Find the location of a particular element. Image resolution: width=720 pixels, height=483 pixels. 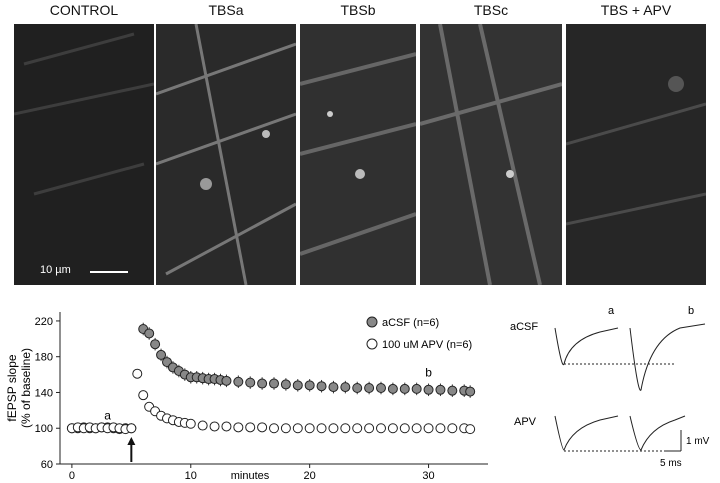

x-axis-label: minutes is located at coordinates (250, 476).